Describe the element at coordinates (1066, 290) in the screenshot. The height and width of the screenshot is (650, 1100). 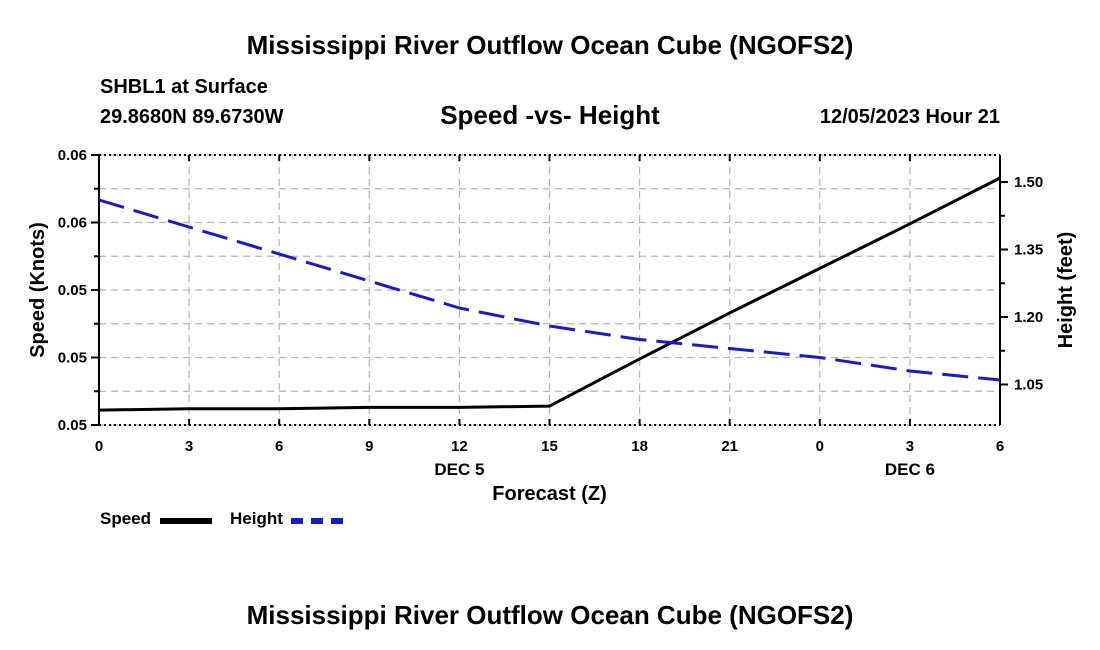
I see `right-axis-title: Height (feet)` at that location.